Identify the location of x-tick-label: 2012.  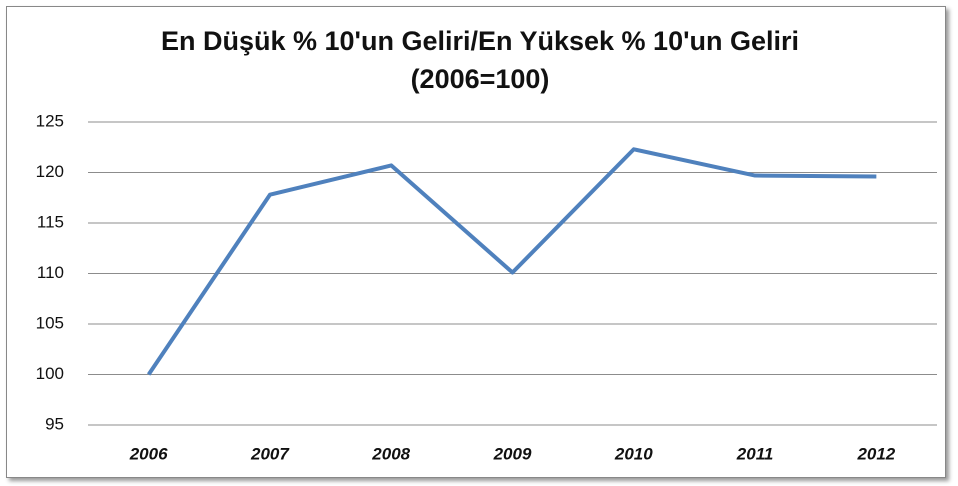
(875, 453).